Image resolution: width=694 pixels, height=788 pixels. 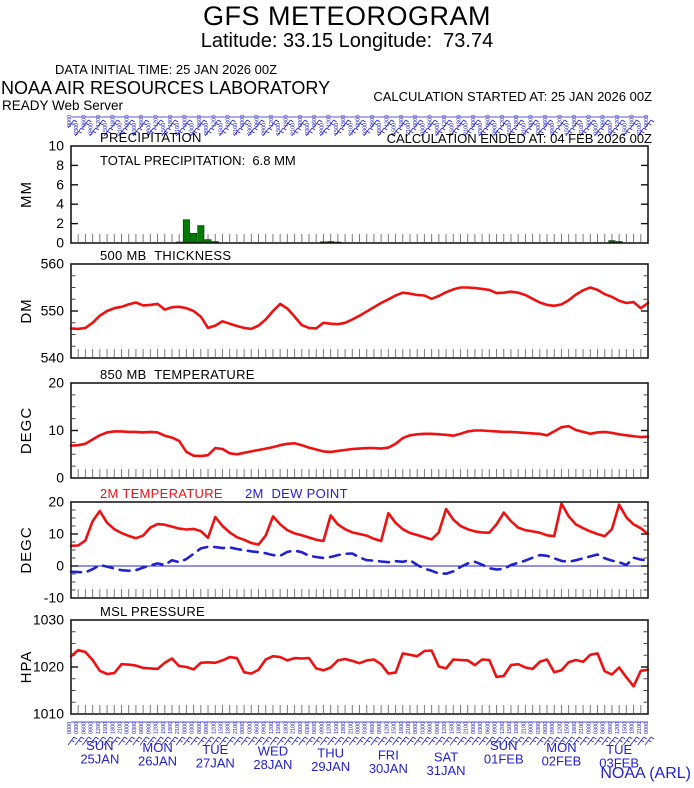 I want to click on day-date-label: 29JAN, so click(x=330, y=766).